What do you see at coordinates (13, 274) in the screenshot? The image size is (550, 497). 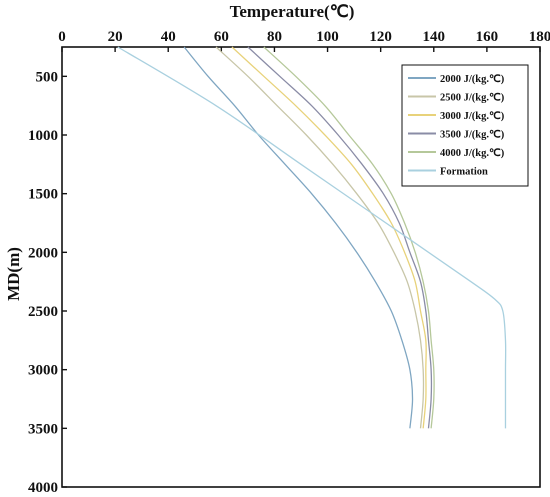 I see `y-axis-title: MD(m)` at bounding box center [13, 274].